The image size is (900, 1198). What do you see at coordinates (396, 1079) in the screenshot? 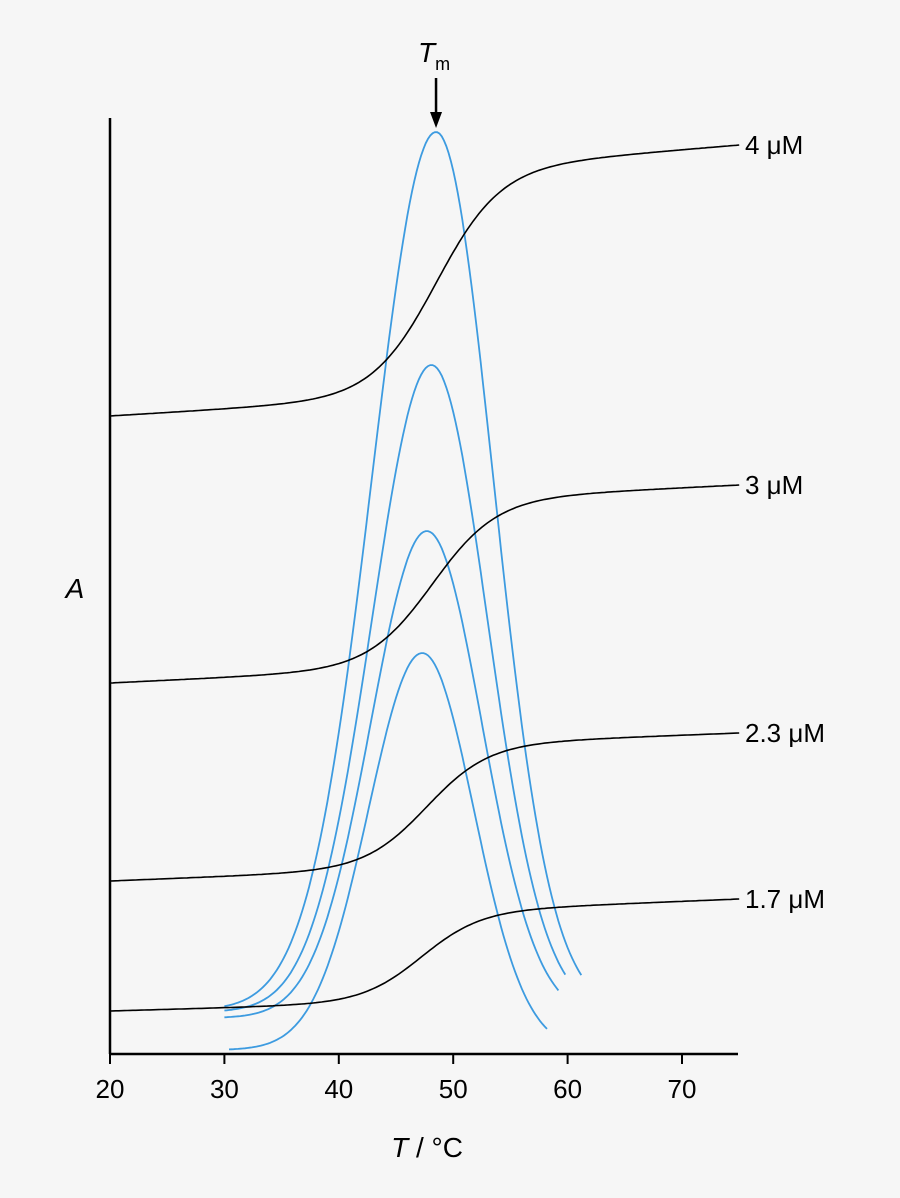
I see `x-axis-ticks: 20 30 40 50 60 70` at bounding box center [396, 1079].